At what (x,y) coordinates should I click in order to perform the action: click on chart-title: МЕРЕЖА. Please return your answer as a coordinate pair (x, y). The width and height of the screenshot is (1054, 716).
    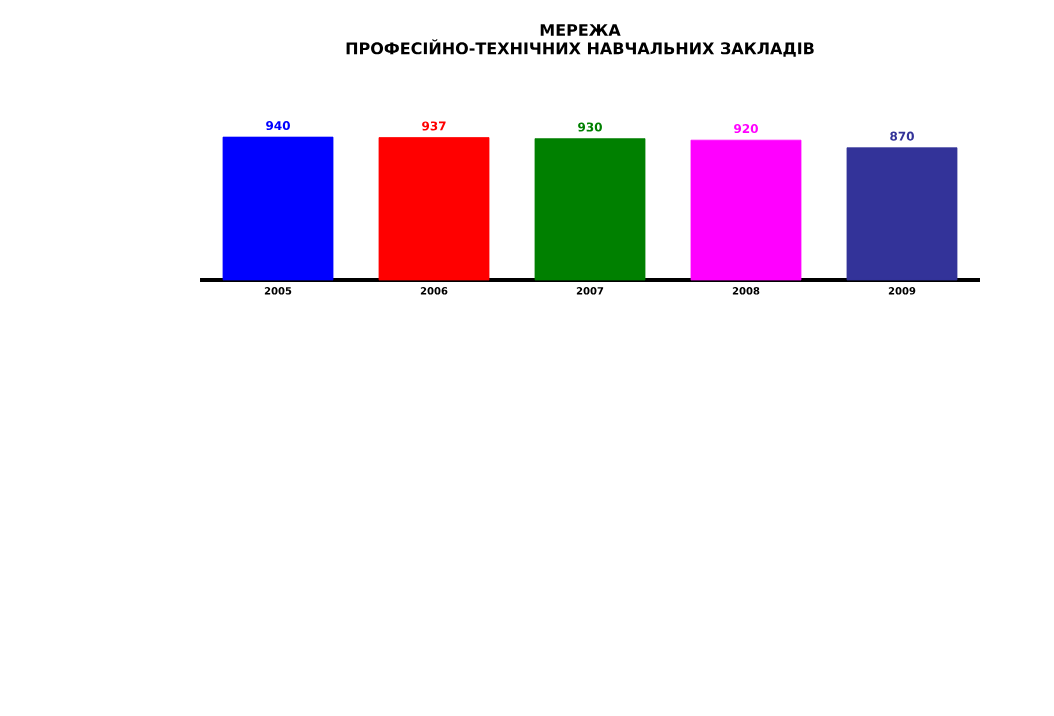
    Looking at the image, I should click on (580, 30).